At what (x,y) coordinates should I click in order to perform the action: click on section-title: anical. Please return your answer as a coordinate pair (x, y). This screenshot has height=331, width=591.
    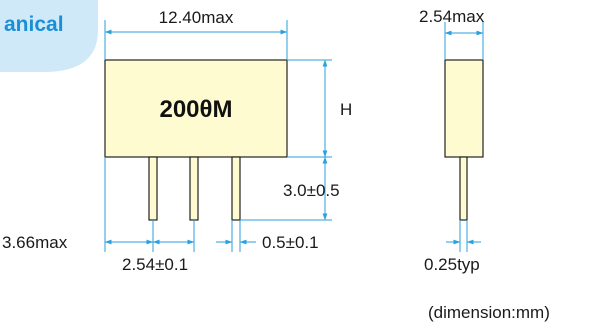
    Looking at the image, I should click on (34, 24).